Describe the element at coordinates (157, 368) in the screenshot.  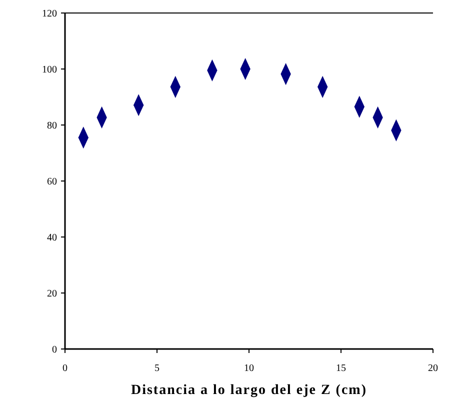
I see `x-tick-label: 5` at that location.